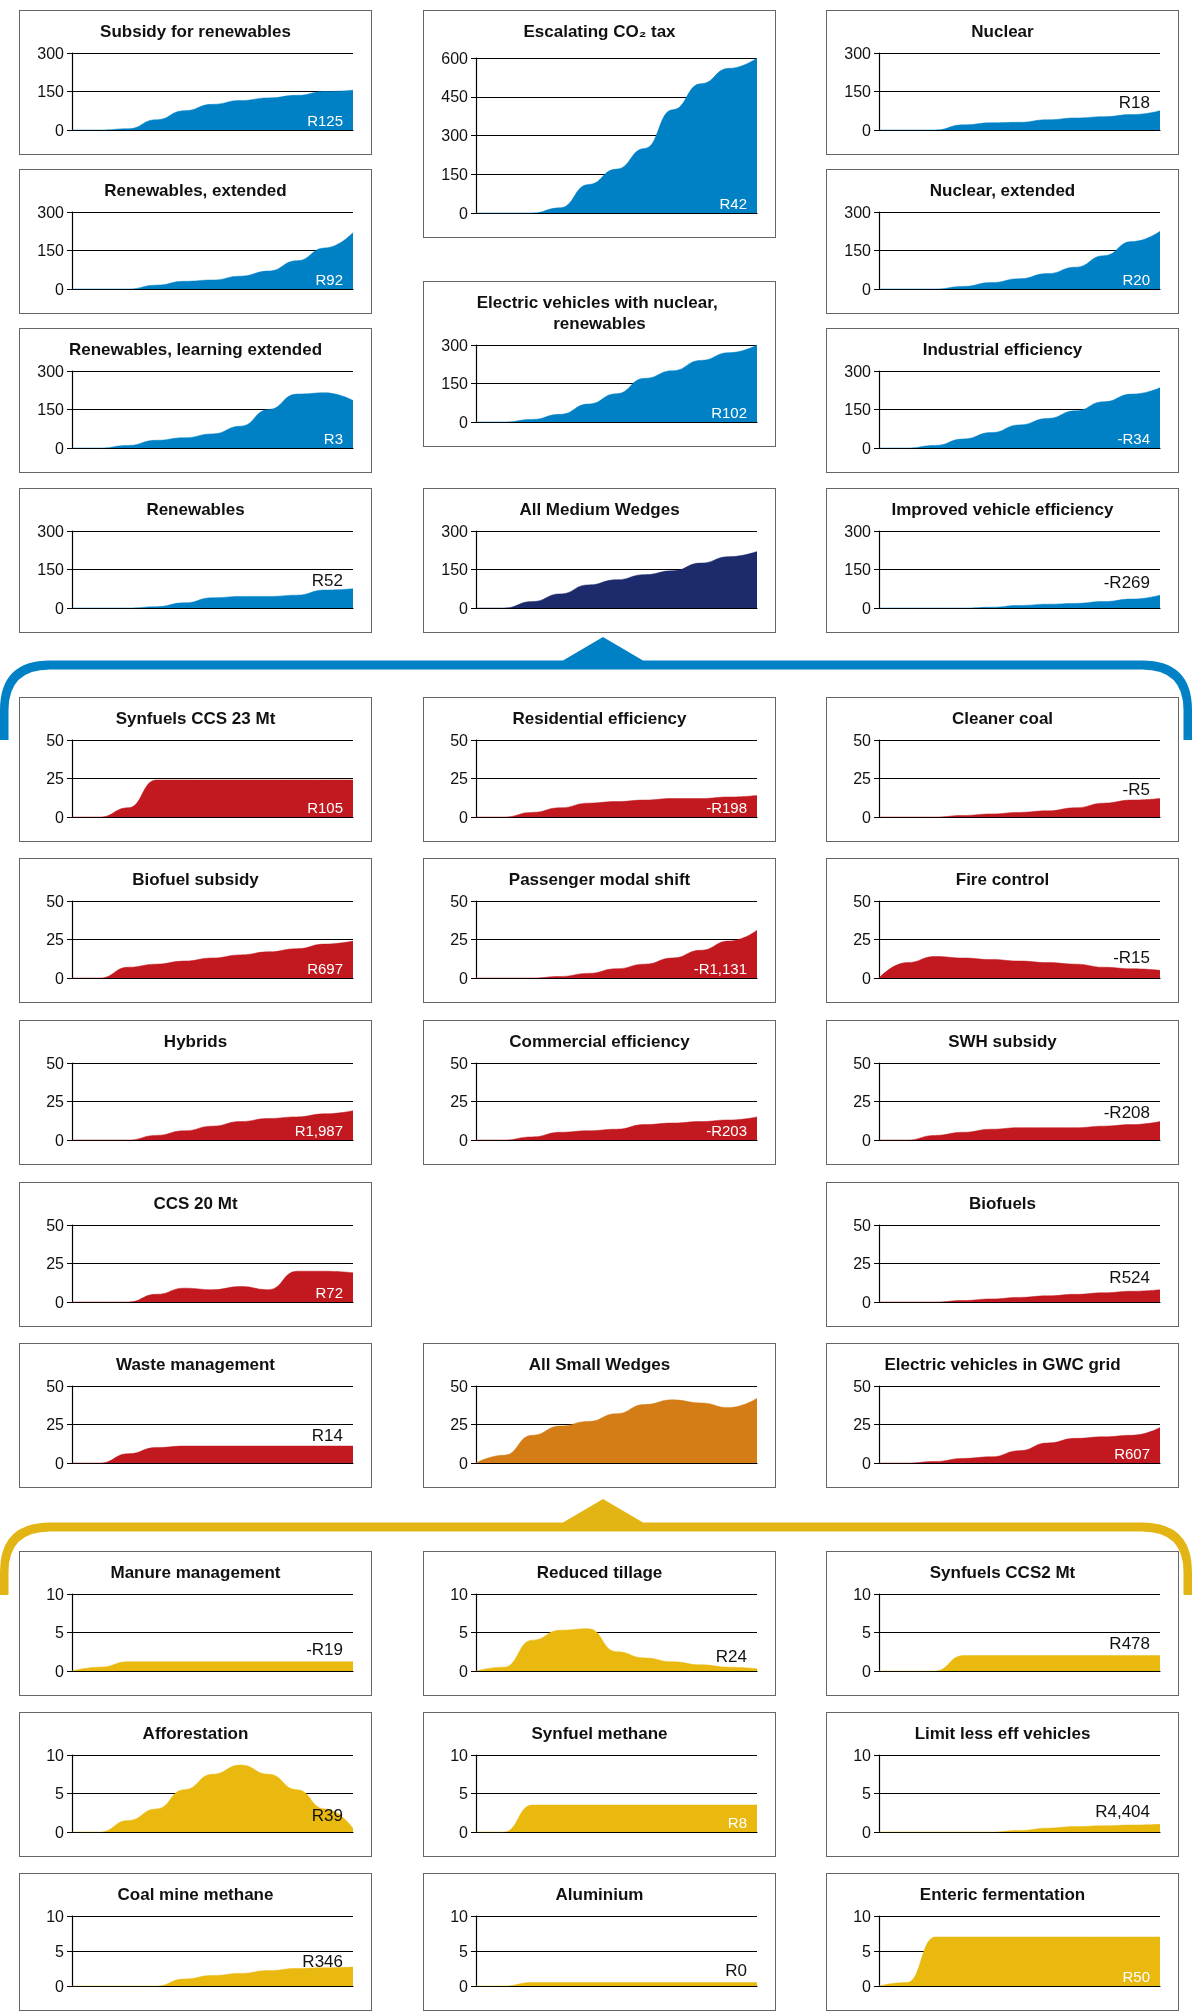  What do you see at coordinates (599, 718) in the screenshot?
I see `chart-title: Residential efficiency` at bounding box center [599, 718].